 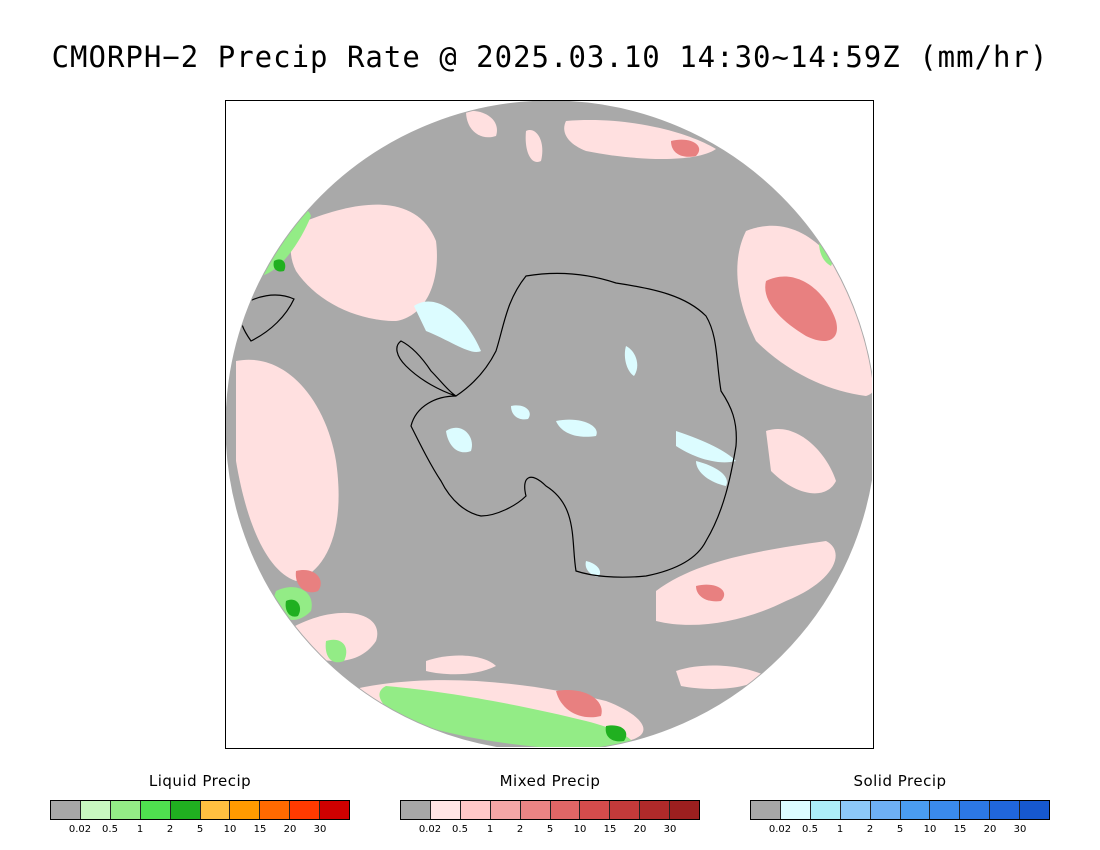 I want to click on legend-title: Mixed Precip, so click(x=550, y=781).